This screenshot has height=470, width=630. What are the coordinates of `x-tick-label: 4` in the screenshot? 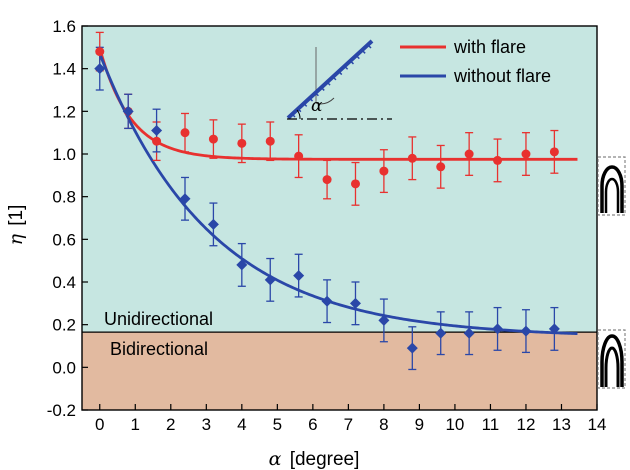 It's located at (241, 424).